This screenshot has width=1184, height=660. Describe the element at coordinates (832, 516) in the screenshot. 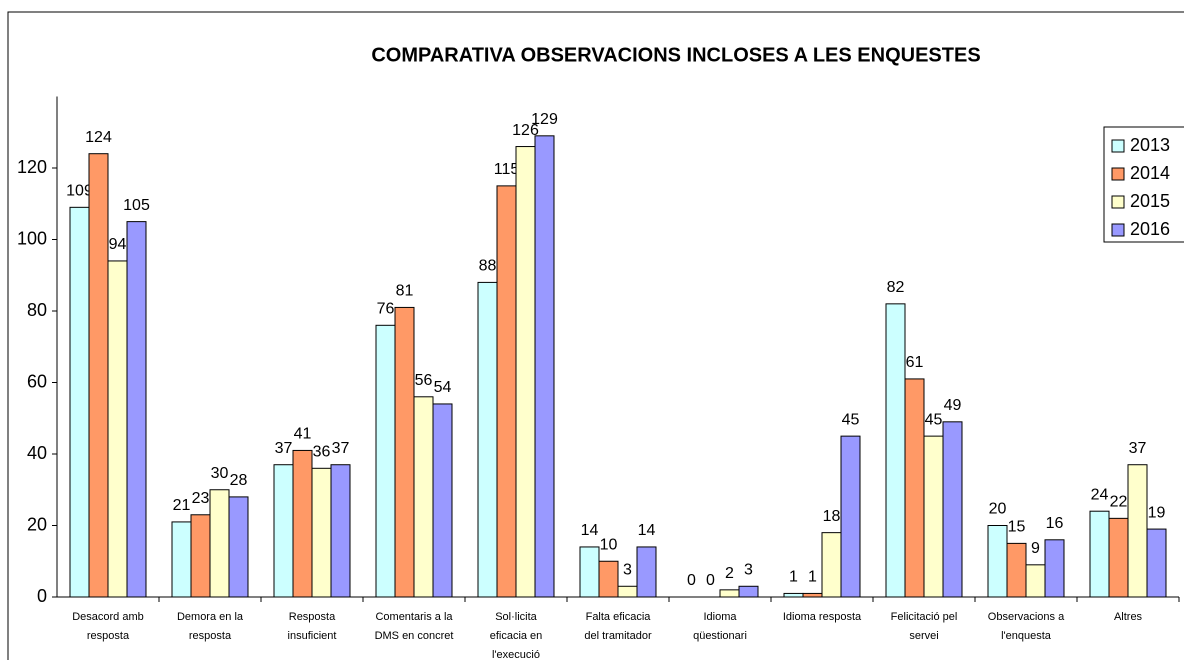

I see `value-label: 18` at that location.